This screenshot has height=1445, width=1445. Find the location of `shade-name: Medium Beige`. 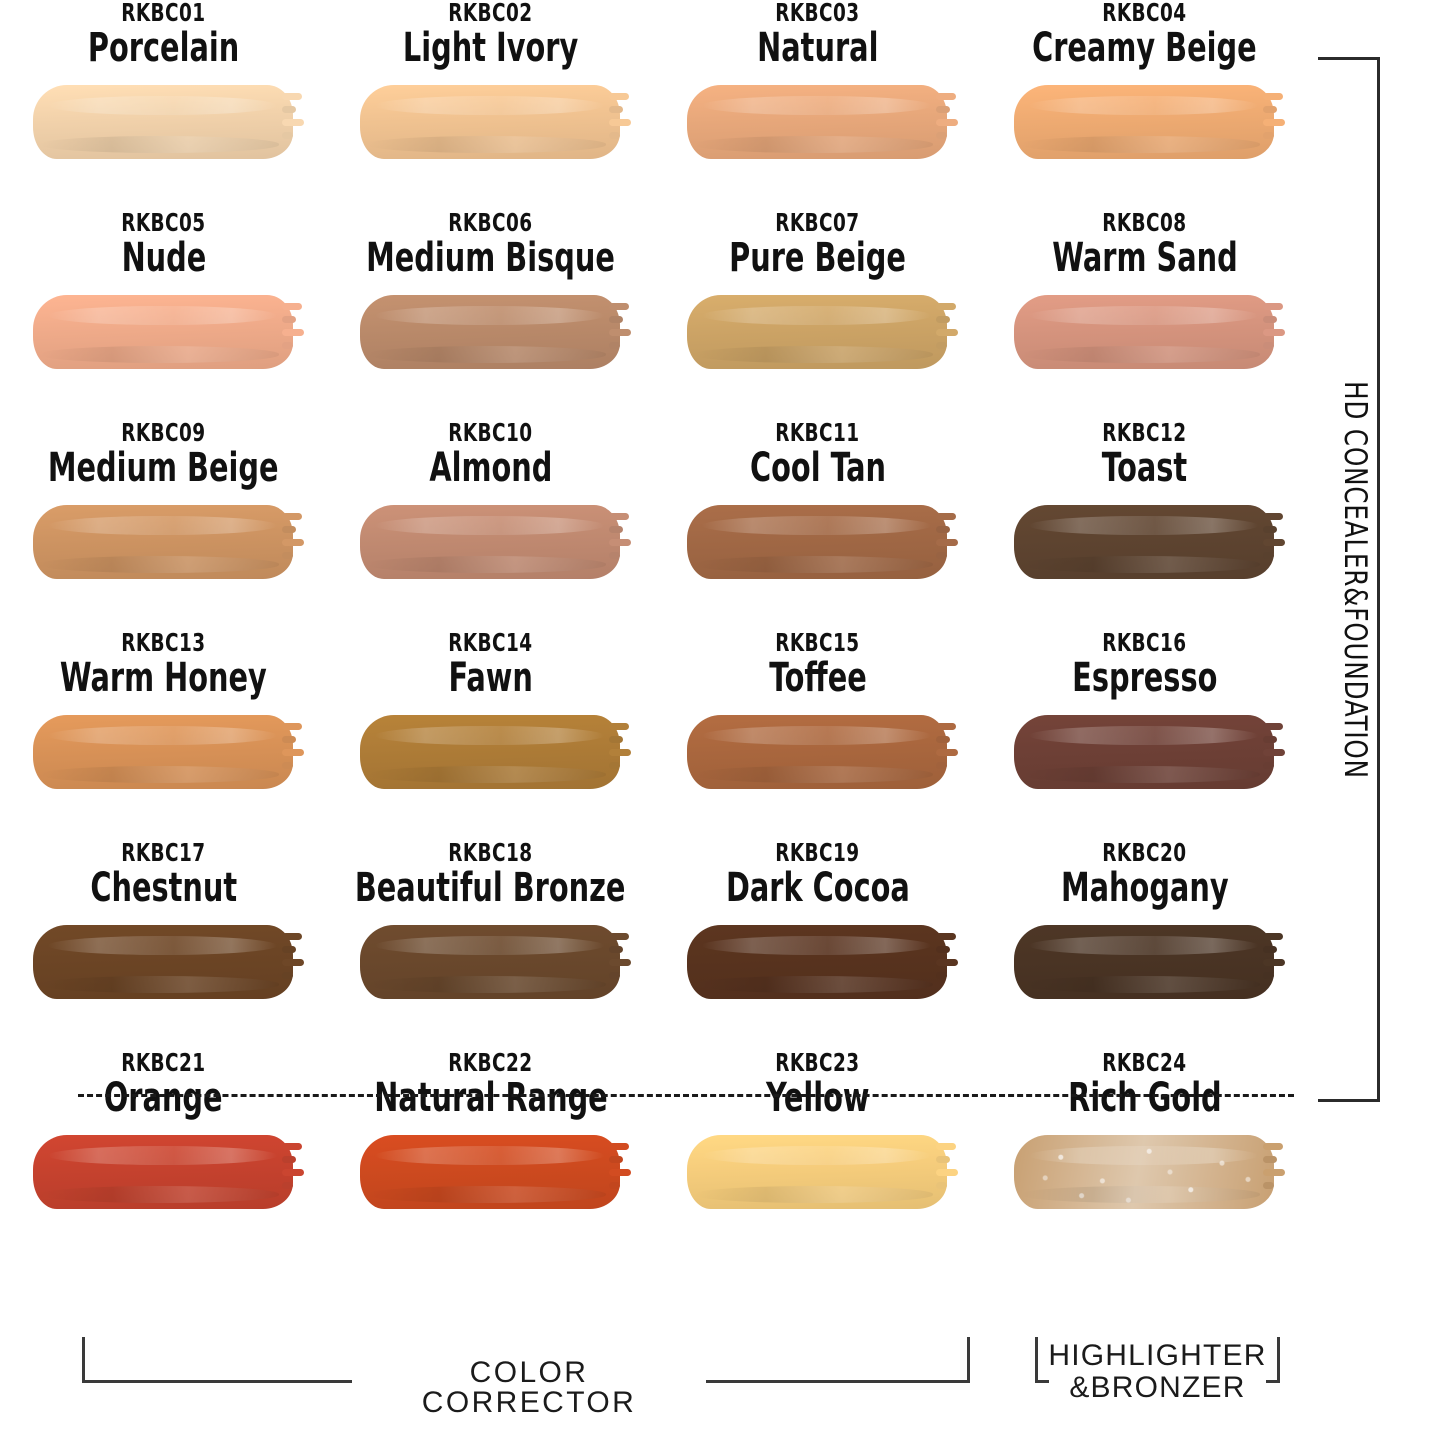

shade-name: Medium Beige is located at coordinates (163, 468).